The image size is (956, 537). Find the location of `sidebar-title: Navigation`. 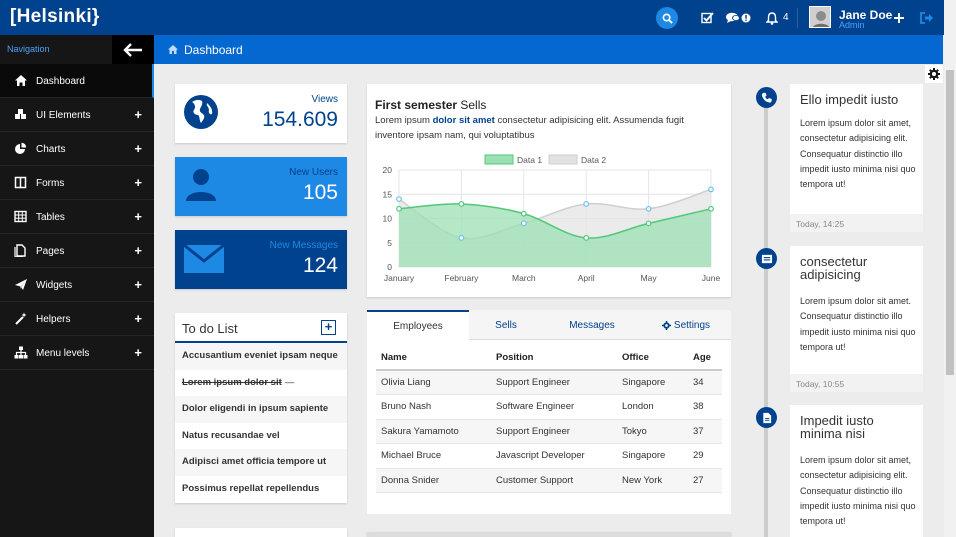

sidebar-title: Navigation is located at coordinates (28, 49).